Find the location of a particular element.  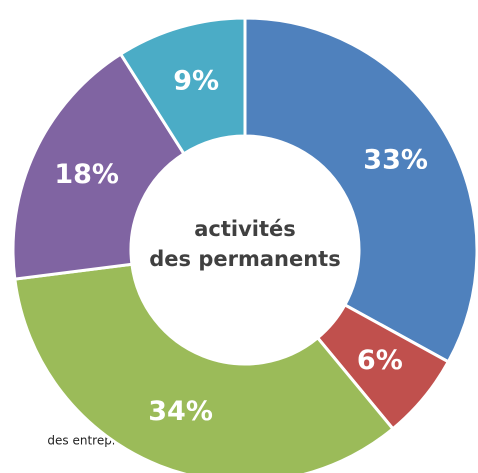

segment is located at coordinates (182, 86).